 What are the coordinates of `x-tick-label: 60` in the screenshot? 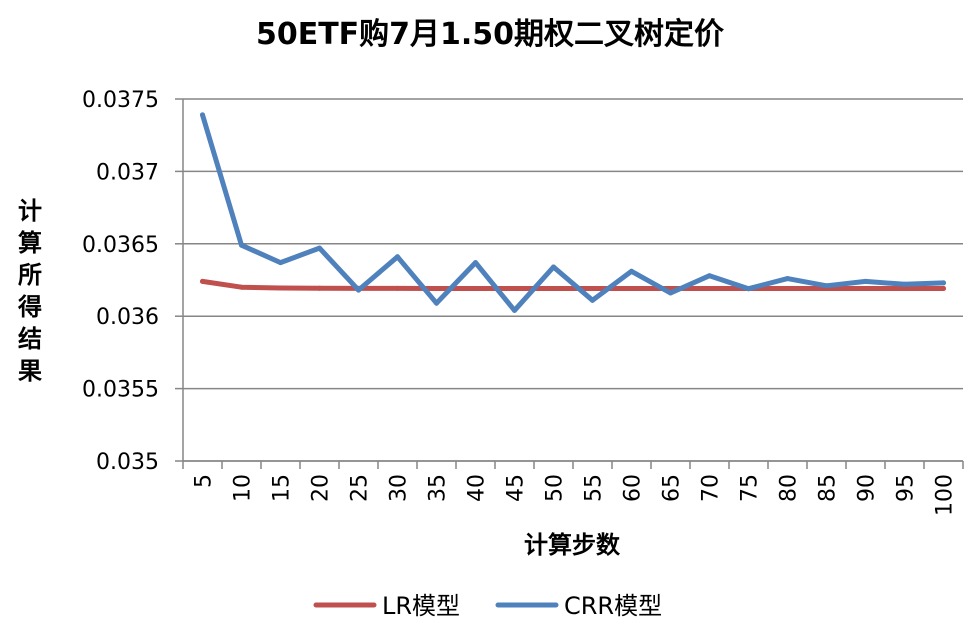 It's located at (633, 488).